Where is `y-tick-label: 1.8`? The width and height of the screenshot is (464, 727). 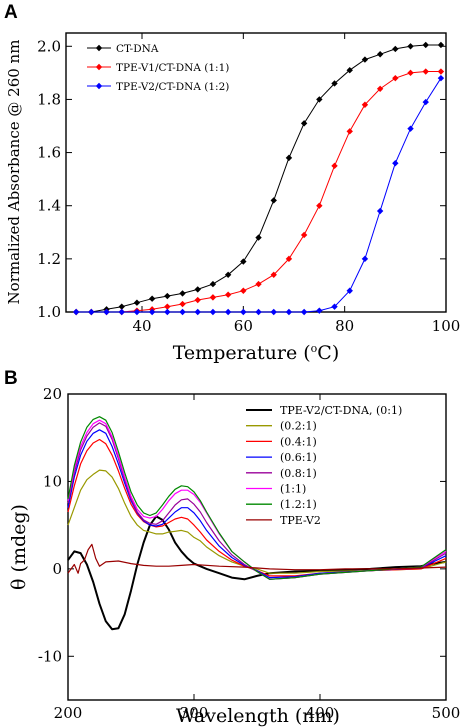
y-tick-label: 1.8 is located at coordinates (49, 99).